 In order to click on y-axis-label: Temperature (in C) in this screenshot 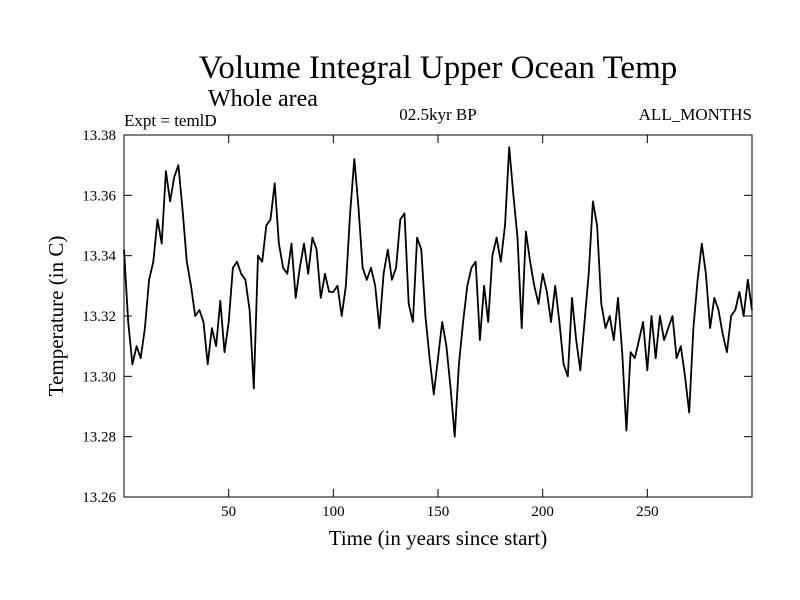, I will do `click(56, 316)`.